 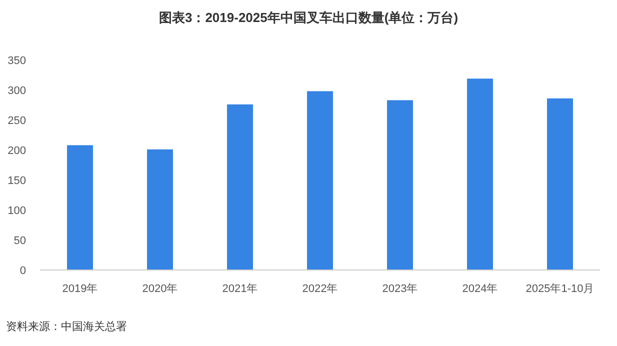 What do you see at coordinates (320, 289) in the screenshot?
I see `x-tick-label: 2022年` at bounding box center [320, 289].